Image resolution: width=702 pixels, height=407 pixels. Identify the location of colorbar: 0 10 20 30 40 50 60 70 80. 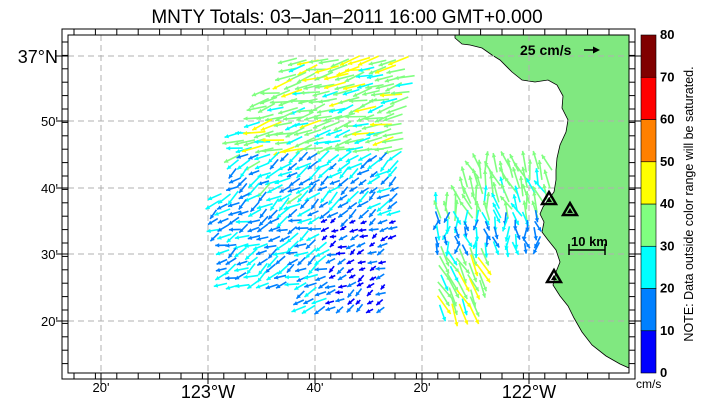
(657, 203).